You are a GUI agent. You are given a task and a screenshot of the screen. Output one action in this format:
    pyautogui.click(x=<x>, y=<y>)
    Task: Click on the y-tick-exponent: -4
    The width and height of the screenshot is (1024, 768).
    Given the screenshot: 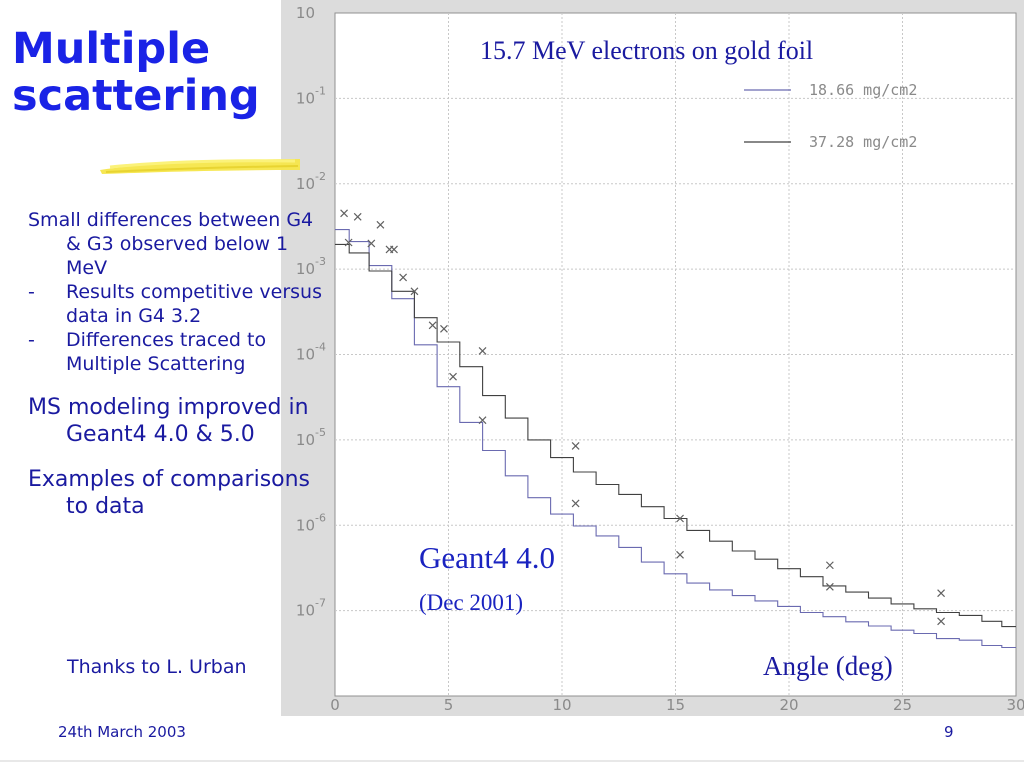 What is the action you would take?
    pyautogui.click(x=320, y=347)
    